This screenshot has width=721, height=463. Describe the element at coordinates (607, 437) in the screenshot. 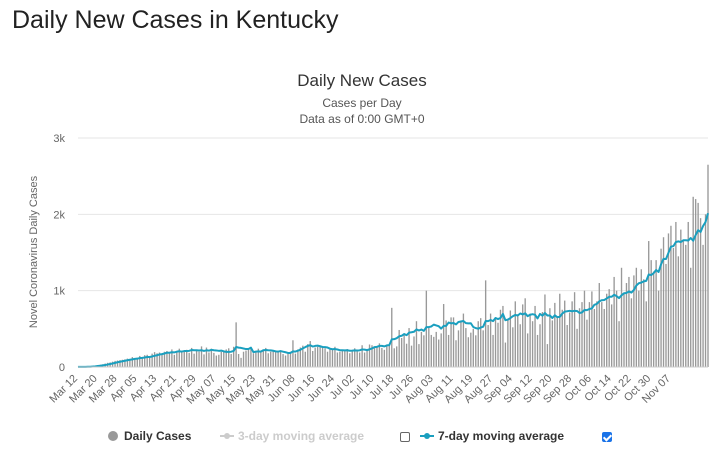

I see `avg7-checkbox` at that location.